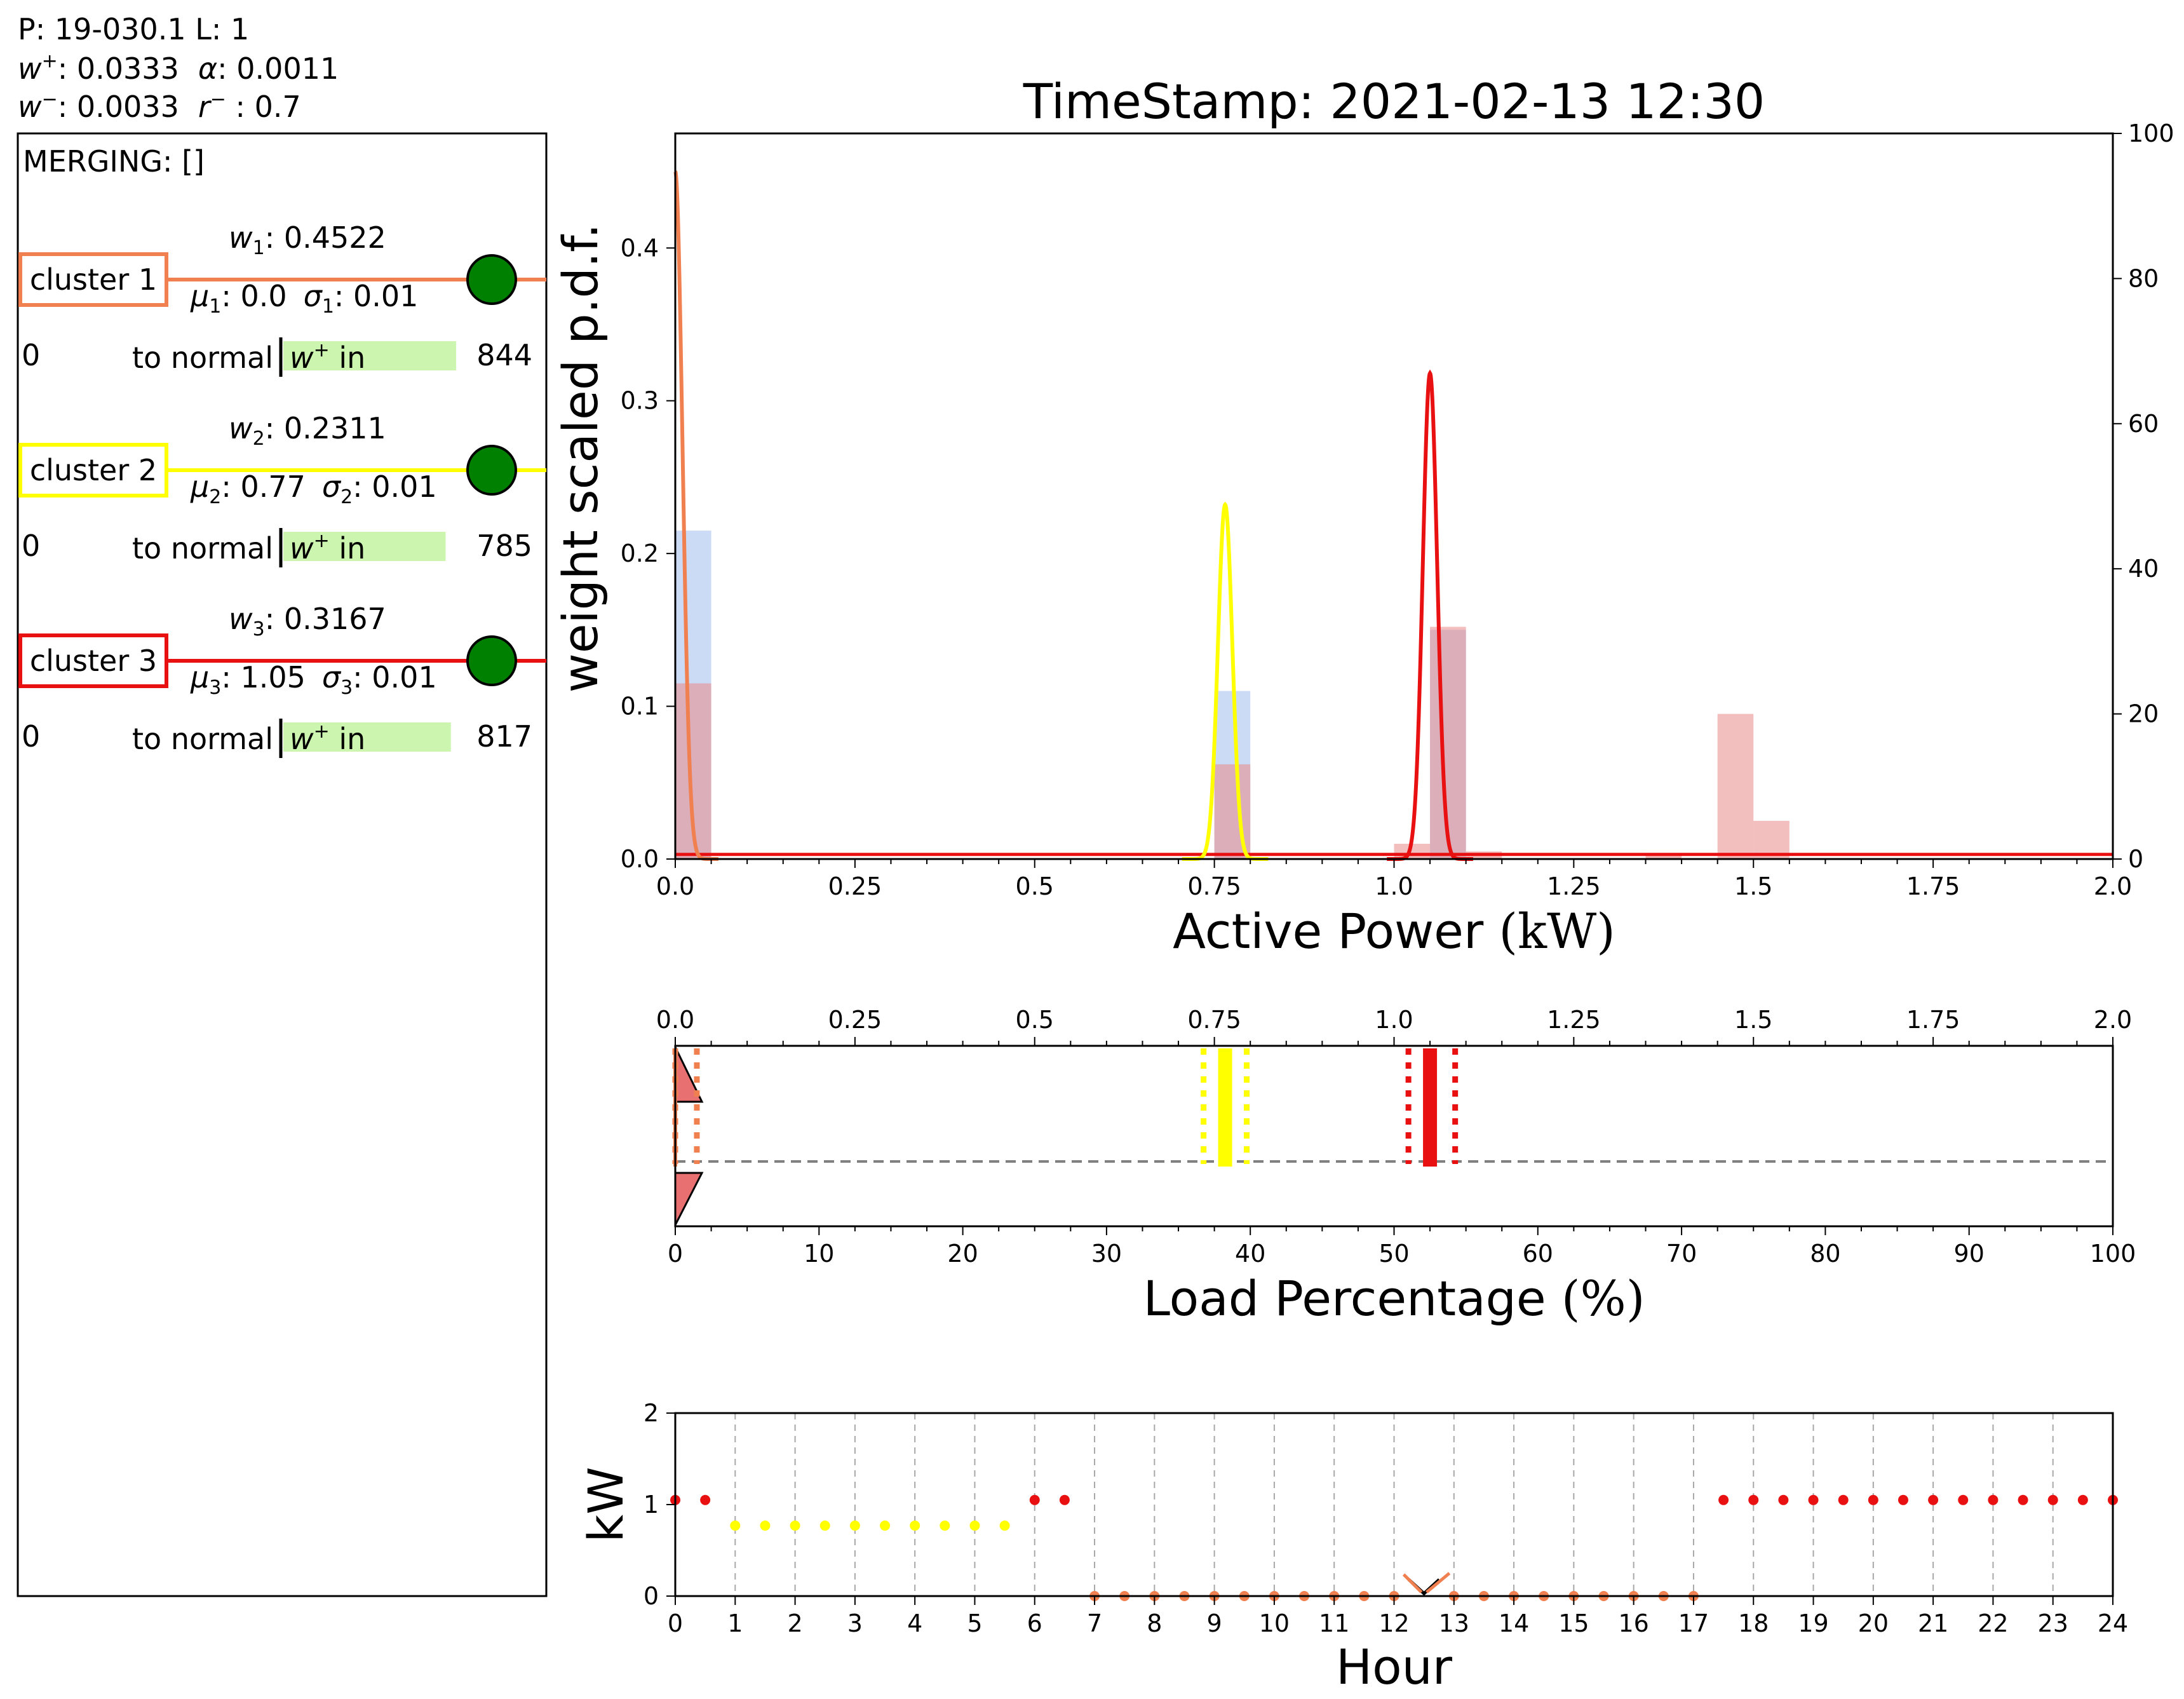  I want to click on sigma-subscript: 3, so click(347, 688).